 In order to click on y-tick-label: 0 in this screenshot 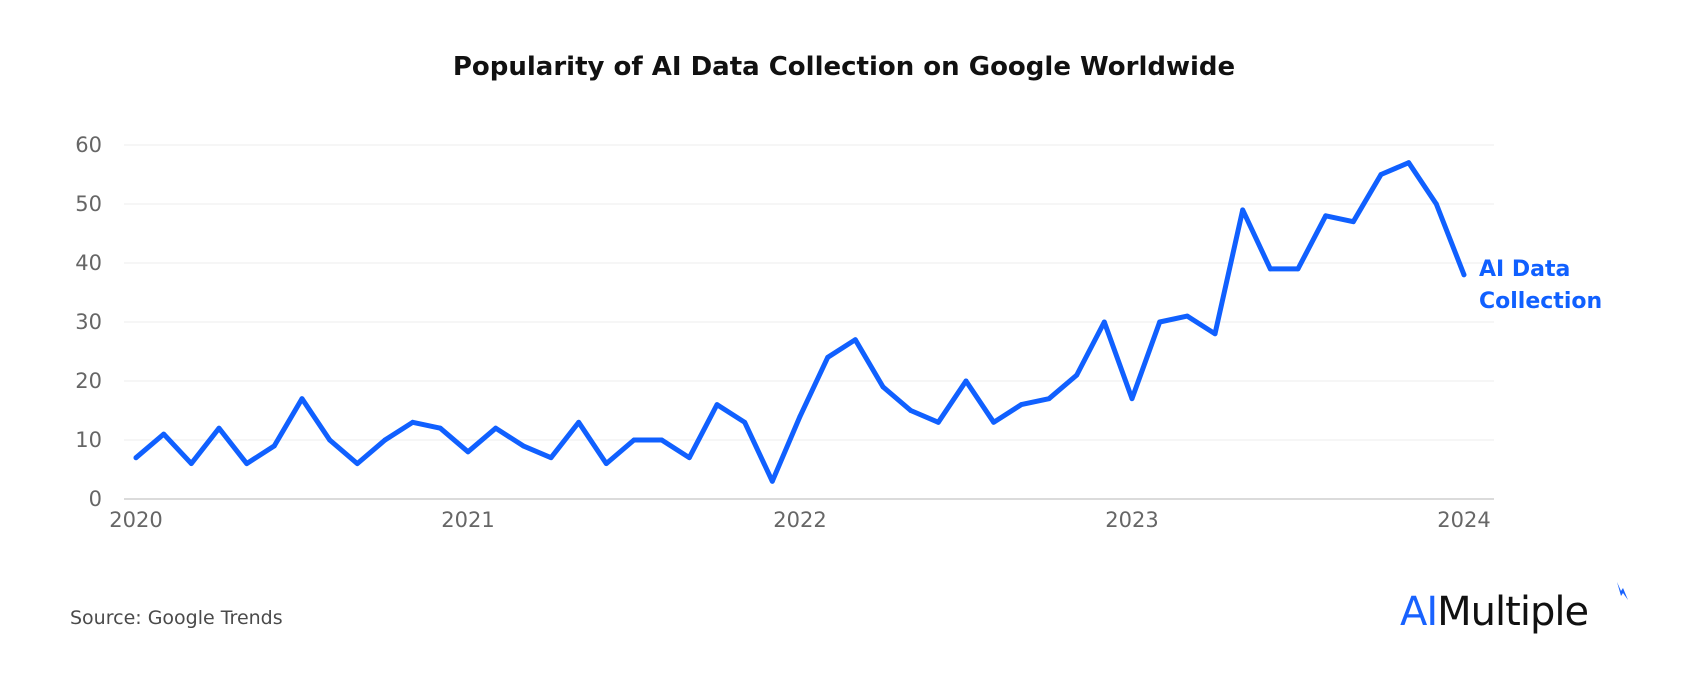, I will do `click(95, 499)`.